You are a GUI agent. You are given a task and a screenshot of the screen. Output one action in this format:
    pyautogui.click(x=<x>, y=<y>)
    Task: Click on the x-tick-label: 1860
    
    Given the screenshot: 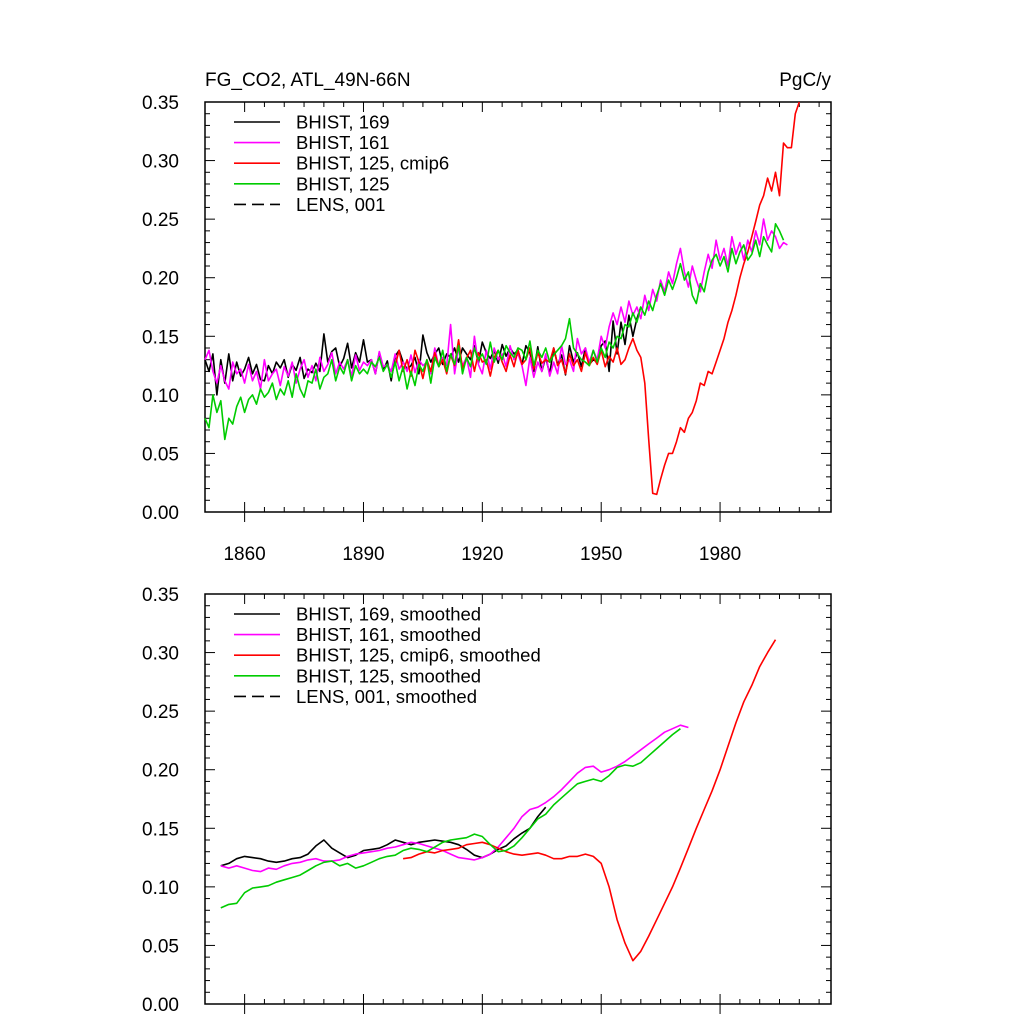 What is the action you would take?
    pyautogui.click(x=244, y=554)
    